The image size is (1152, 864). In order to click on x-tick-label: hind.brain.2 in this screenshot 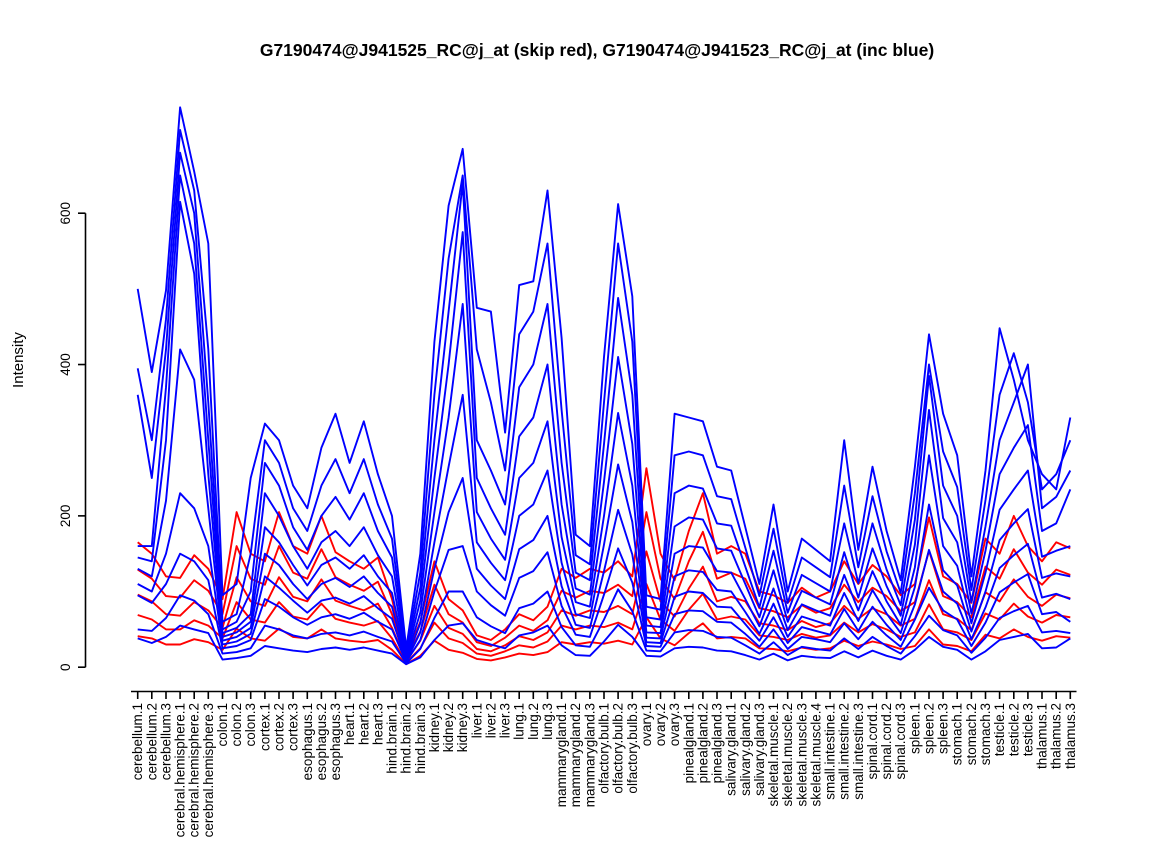, I will do `click(406, 738)`.